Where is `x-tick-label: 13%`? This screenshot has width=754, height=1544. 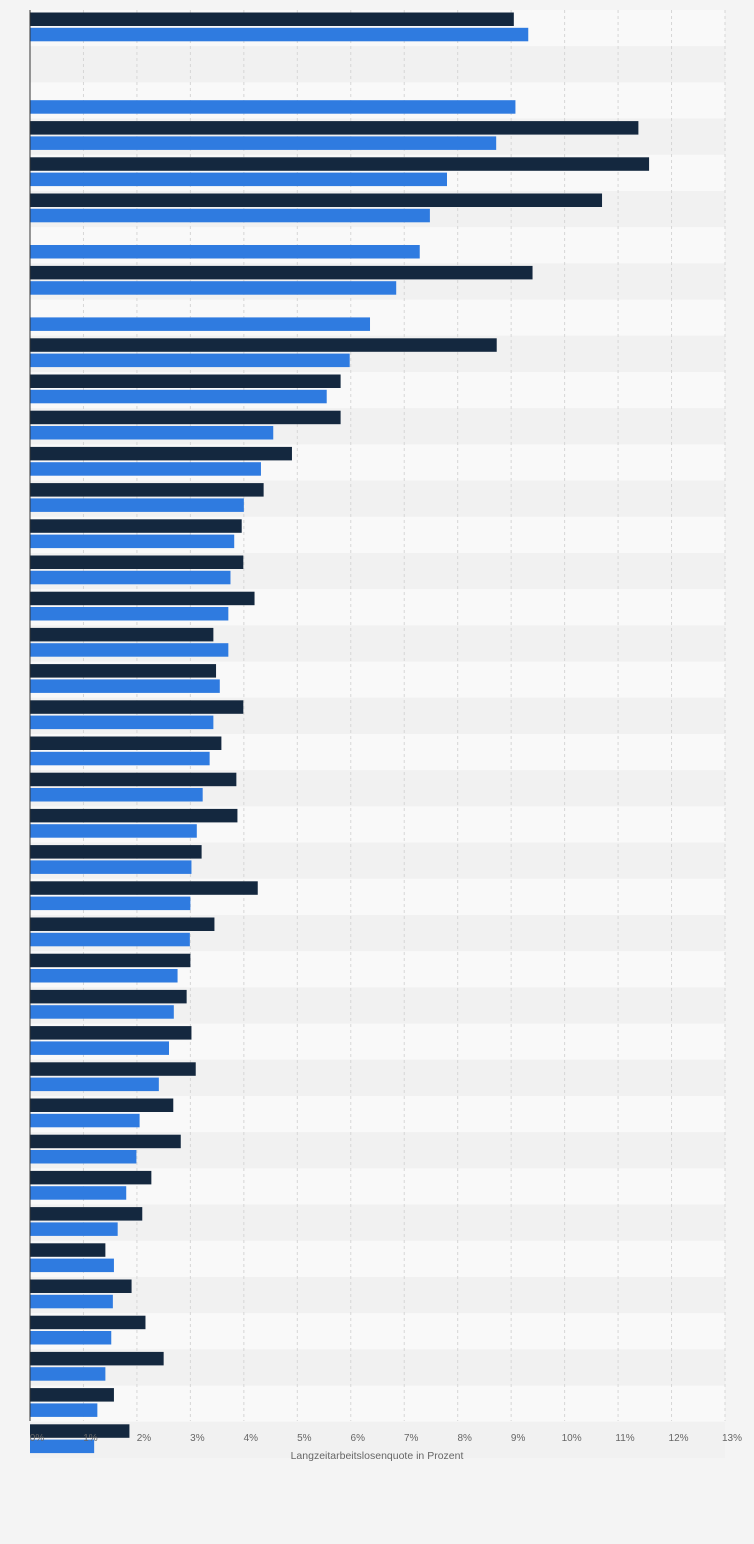
x-tick-label: 13% is located at coordinates (732, 1438).